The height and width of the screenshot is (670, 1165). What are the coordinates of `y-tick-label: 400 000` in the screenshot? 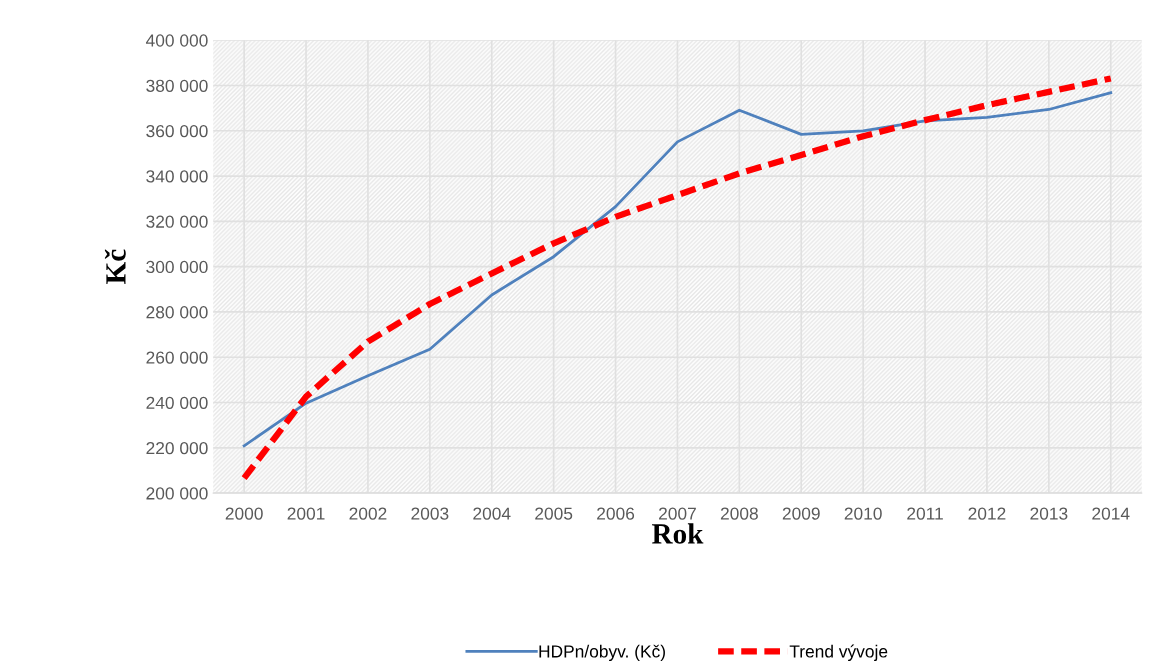 It's located at (176, 40).